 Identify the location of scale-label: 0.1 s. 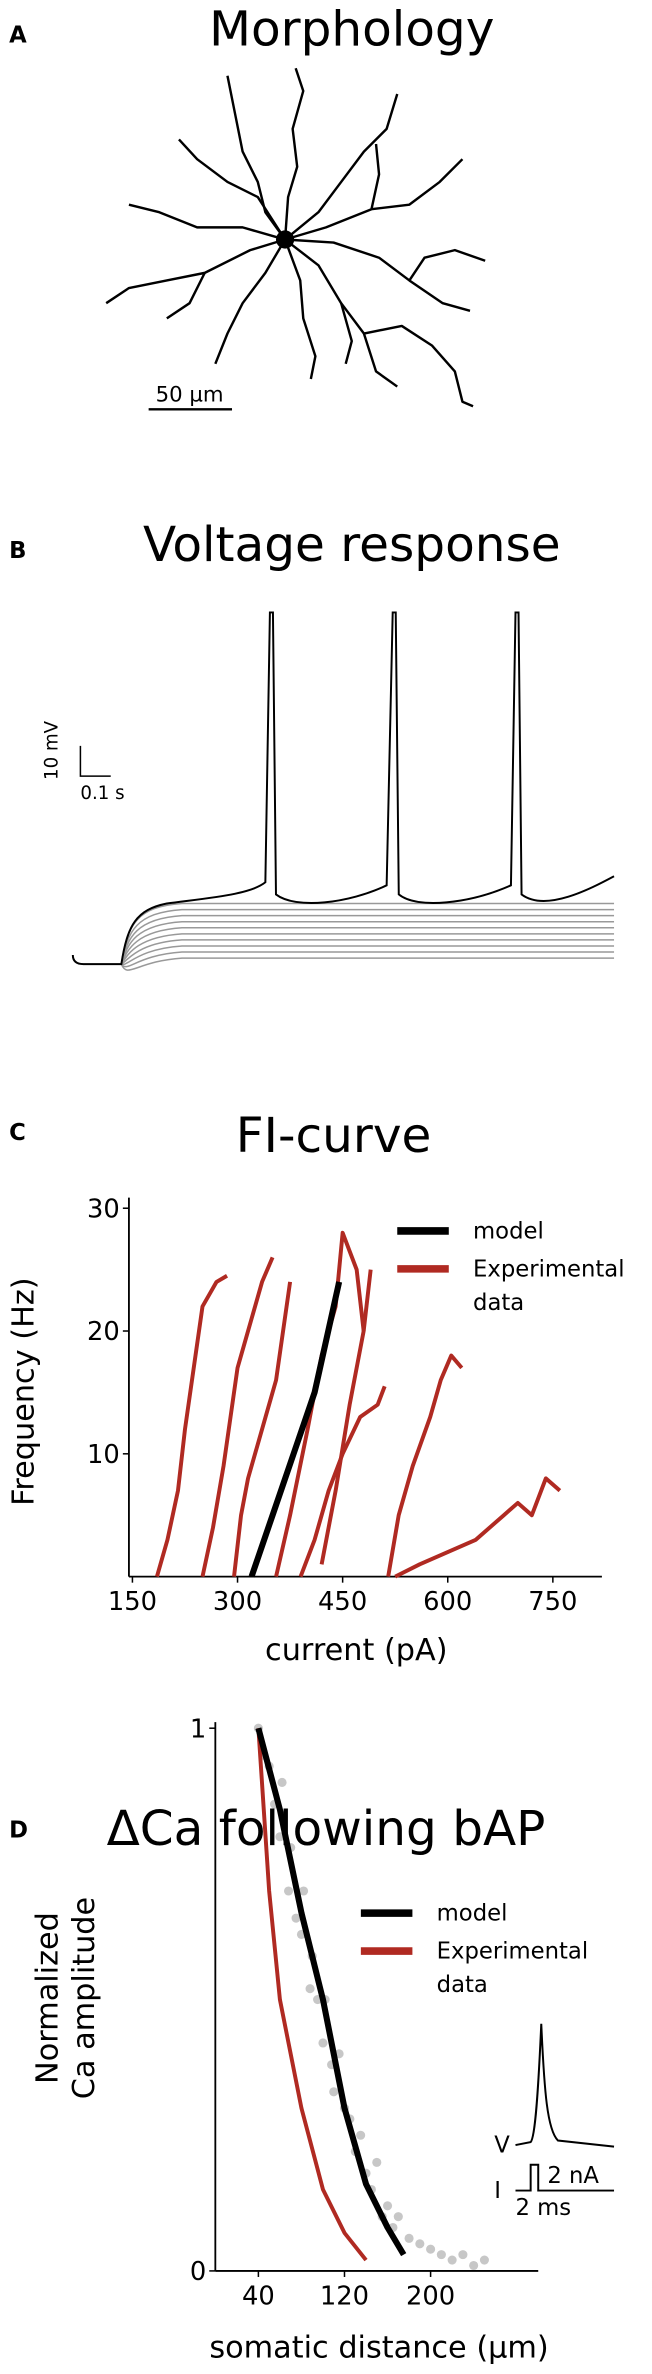
(102, 793).